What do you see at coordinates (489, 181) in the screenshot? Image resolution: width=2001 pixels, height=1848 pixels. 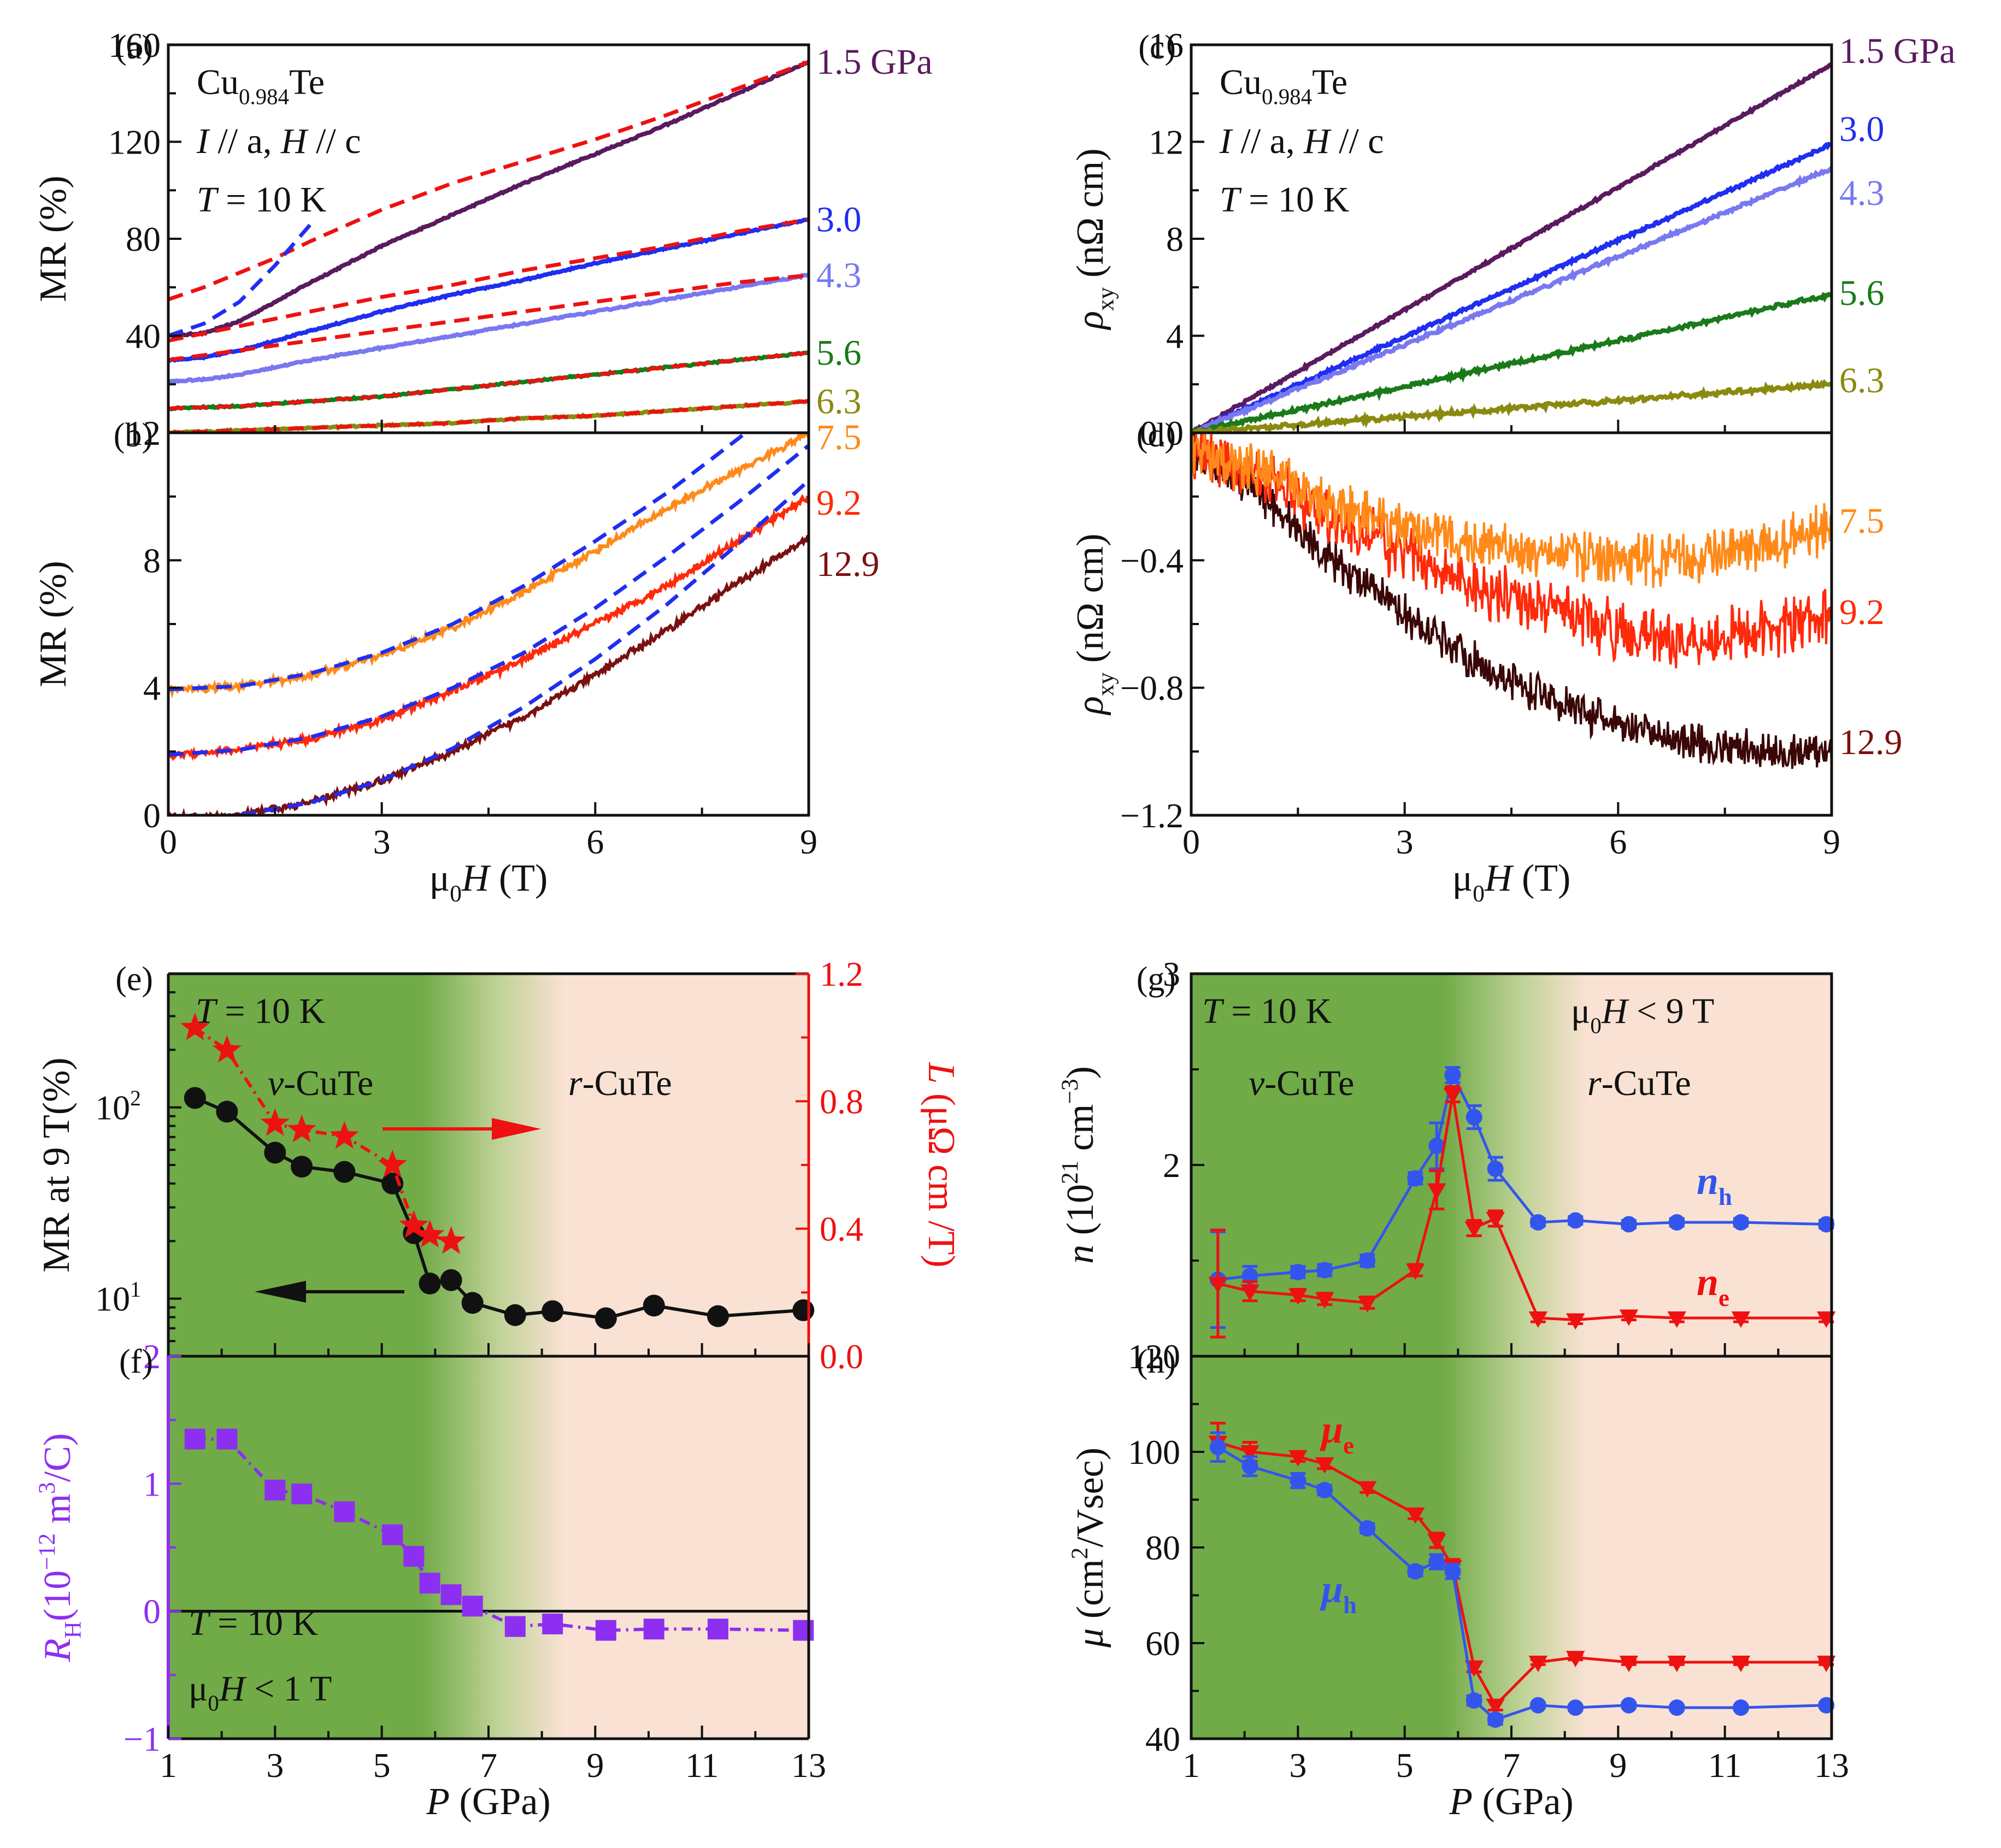 I see `fit-red-1.5-GPa` at bounding box center [489, 181].